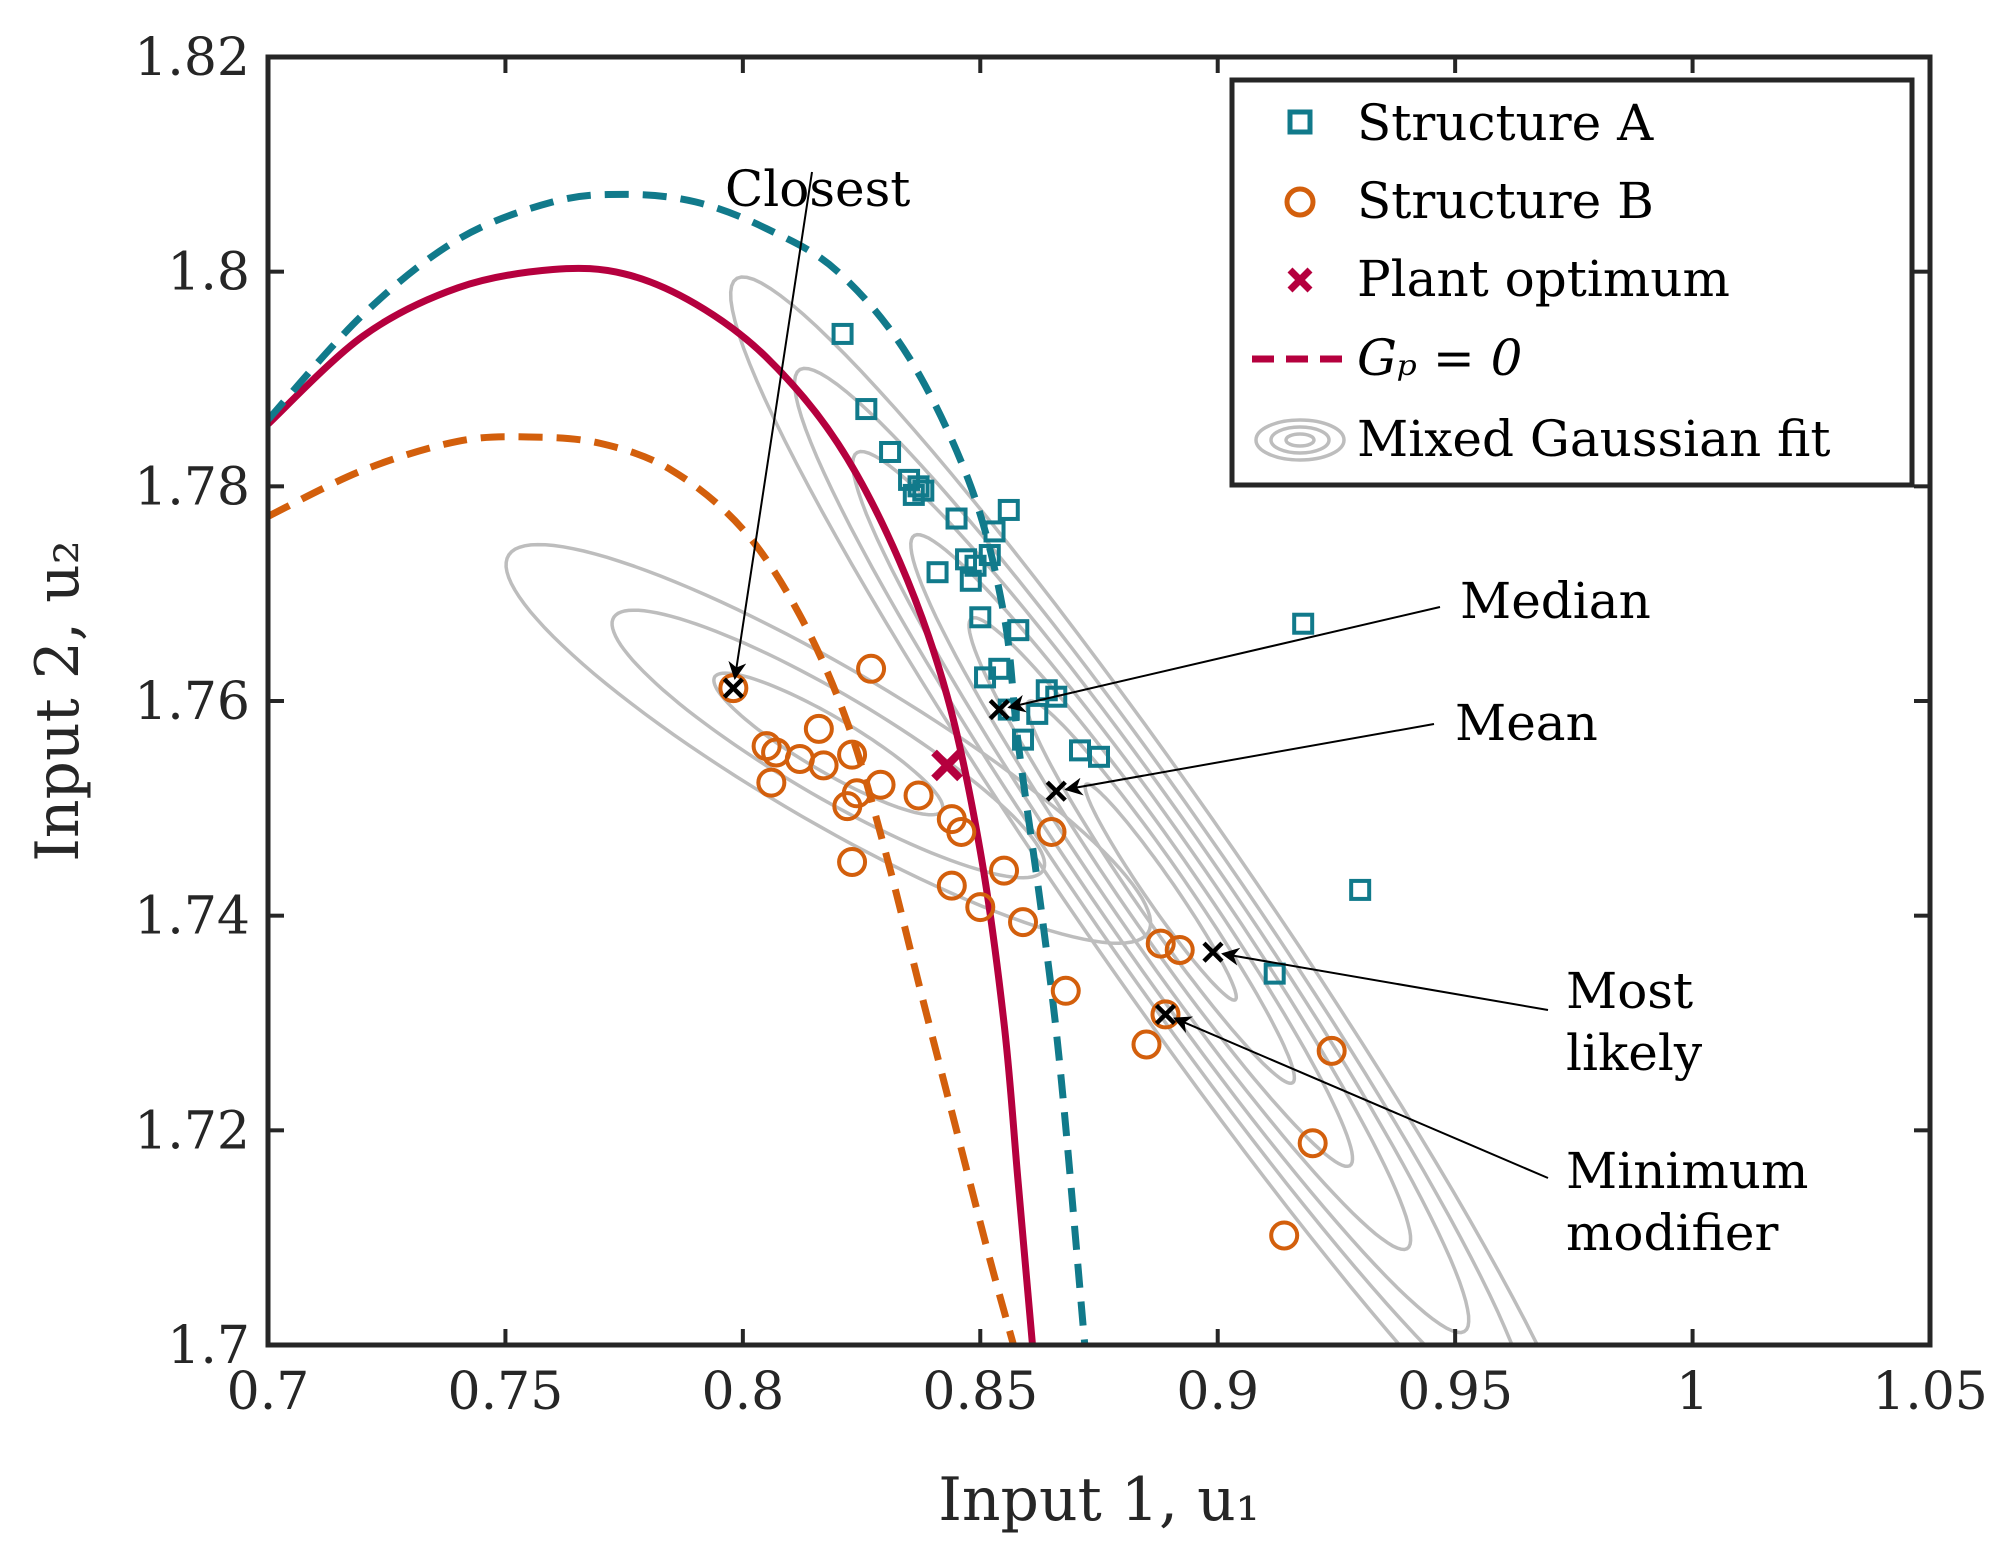  I want to click on y-tick-label-3: 1.76, so click(192, 702).